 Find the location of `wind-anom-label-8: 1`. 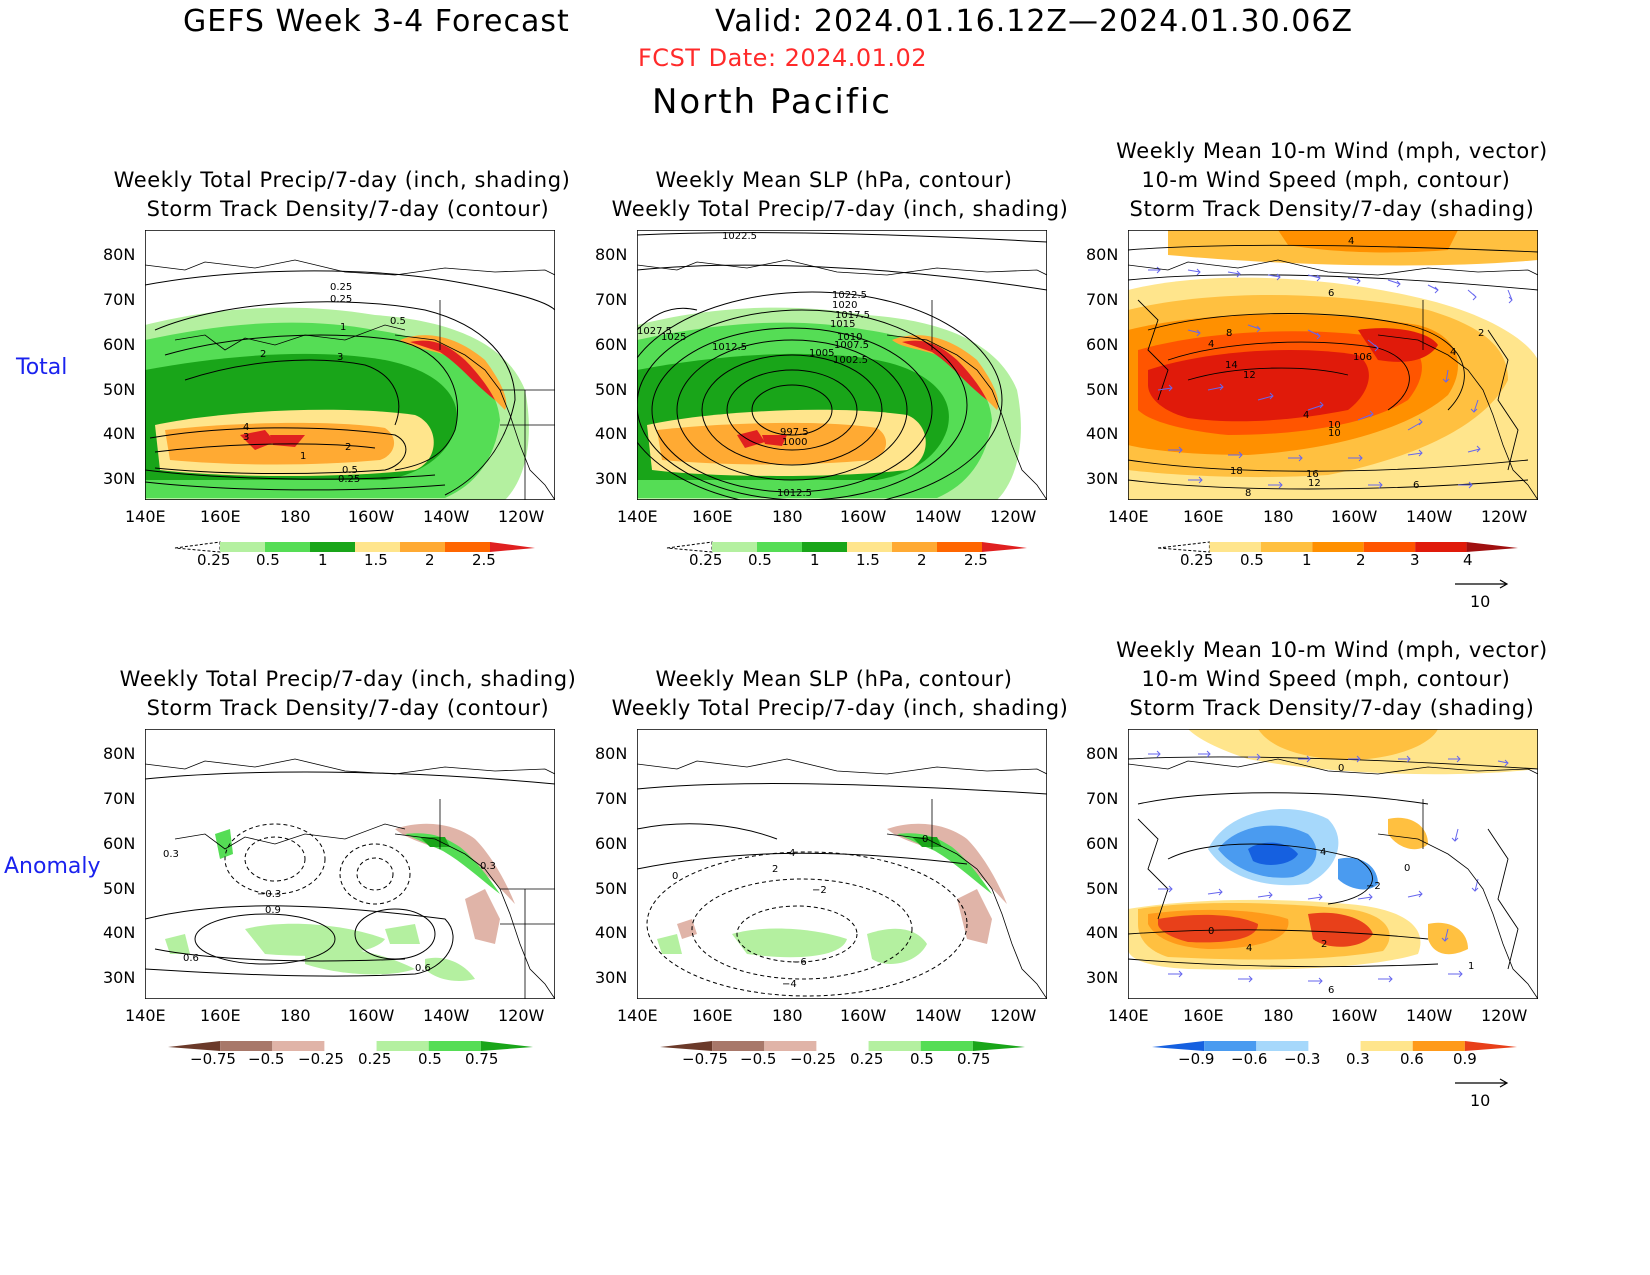

wind-anom-label-8: 1 is located at coordinates (1471, 966).